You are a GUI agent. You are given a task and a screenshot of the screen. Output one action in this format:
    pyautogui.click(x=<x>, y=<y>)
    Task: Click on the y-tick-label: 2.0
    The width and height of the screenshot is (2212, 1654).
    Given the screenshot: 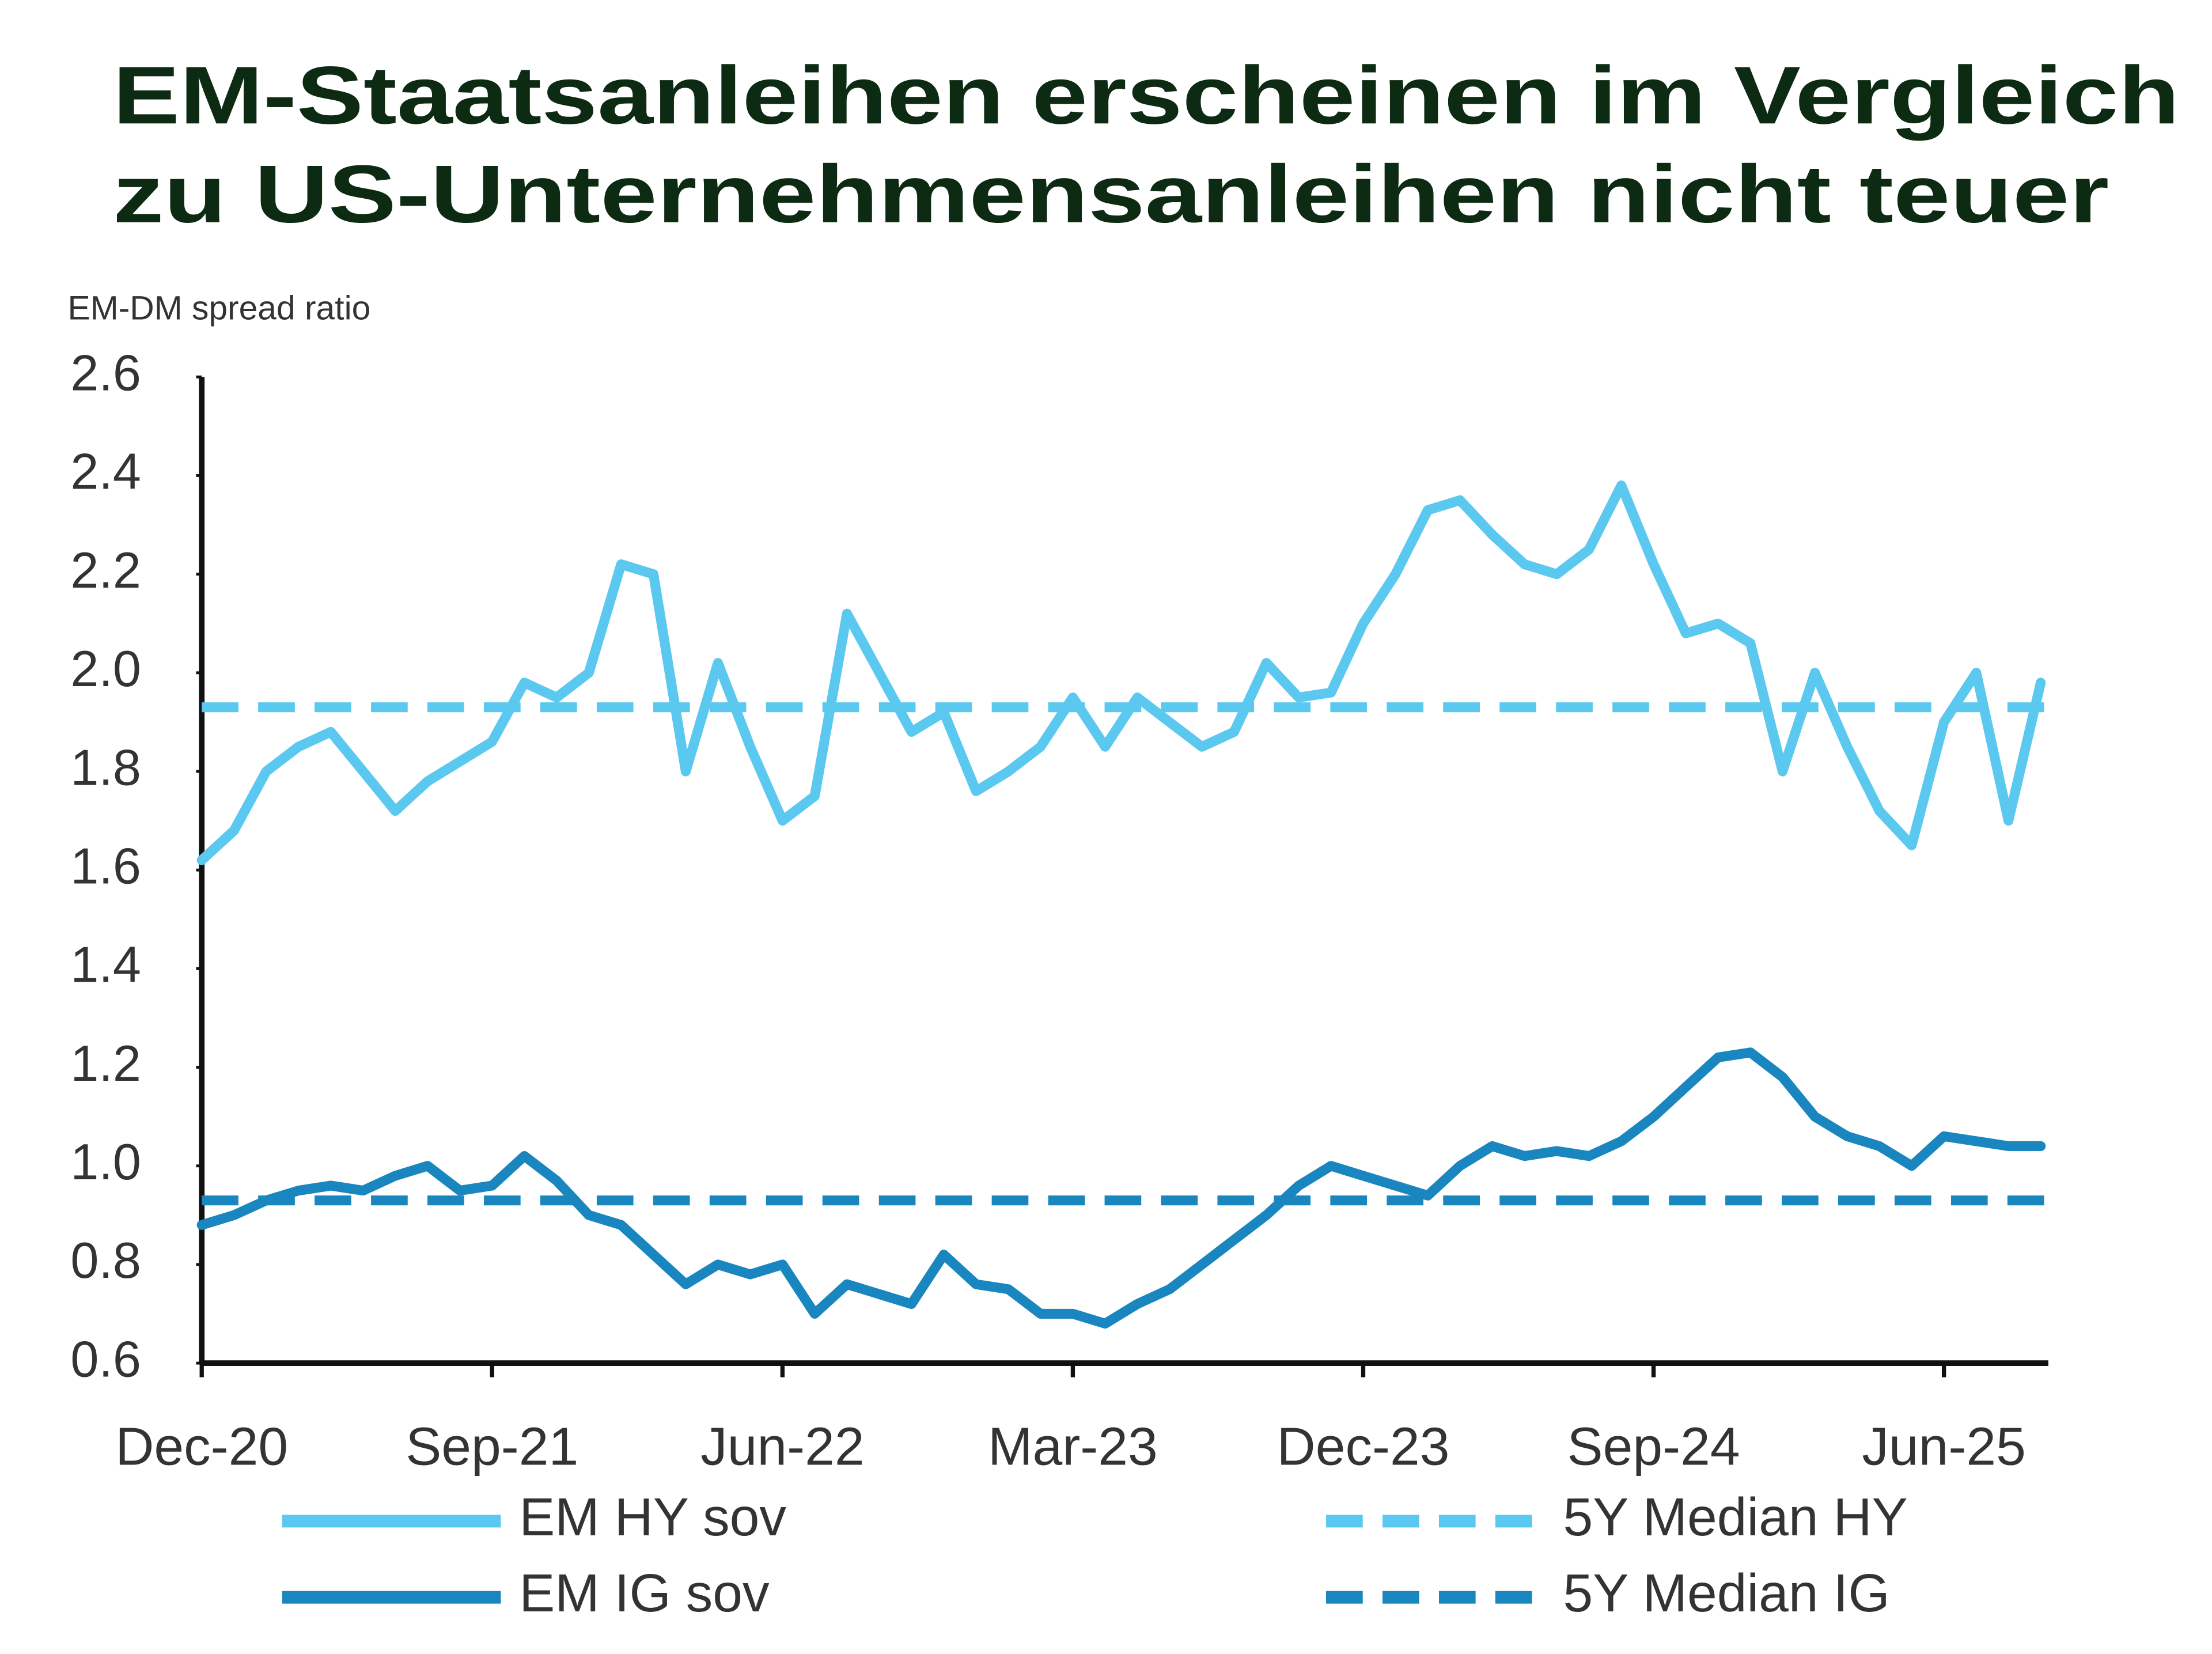 What is the action you would take?
    pyautogui.click(x=105, y=668)
    